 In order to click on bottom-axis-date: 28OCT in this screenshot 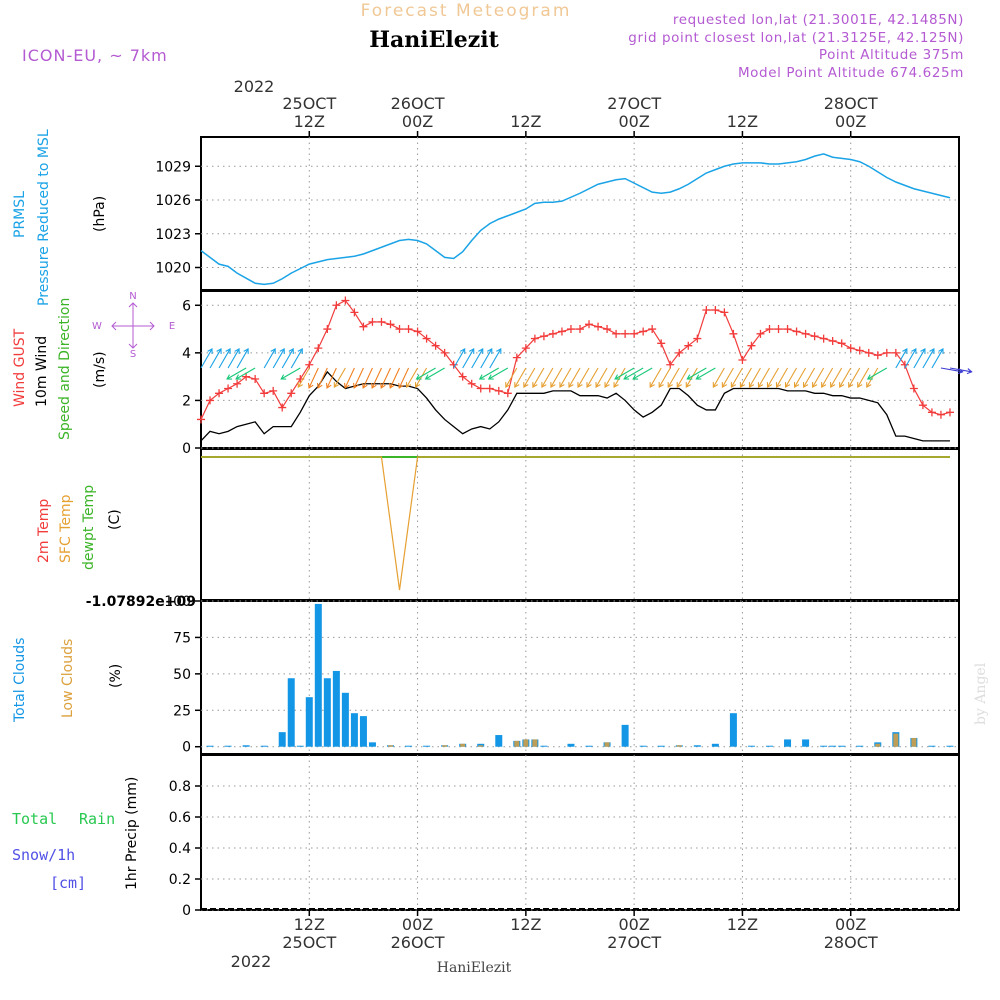, I will do `click(851, 942)`.